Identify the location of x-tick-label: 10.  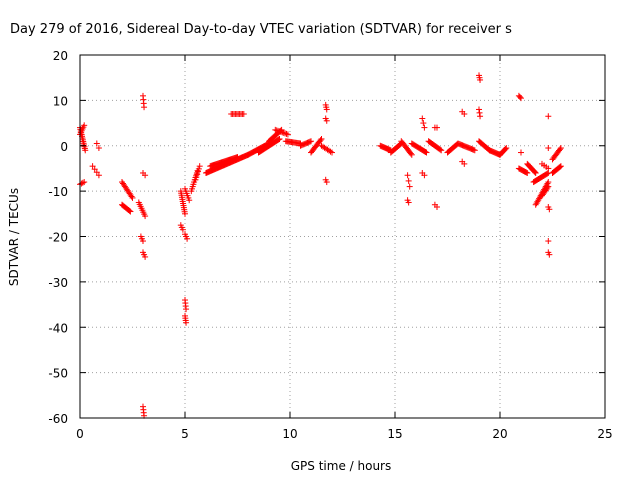
(289, 434).